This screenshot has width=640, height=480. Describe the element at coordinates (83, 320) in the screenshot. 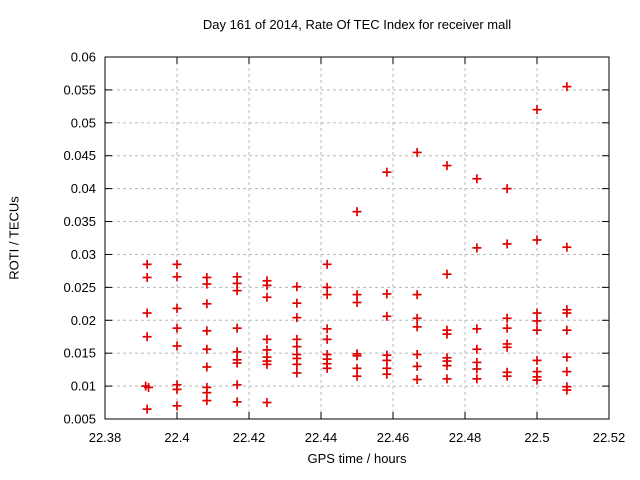

I see `y-tick-label: 0.02` at that location.